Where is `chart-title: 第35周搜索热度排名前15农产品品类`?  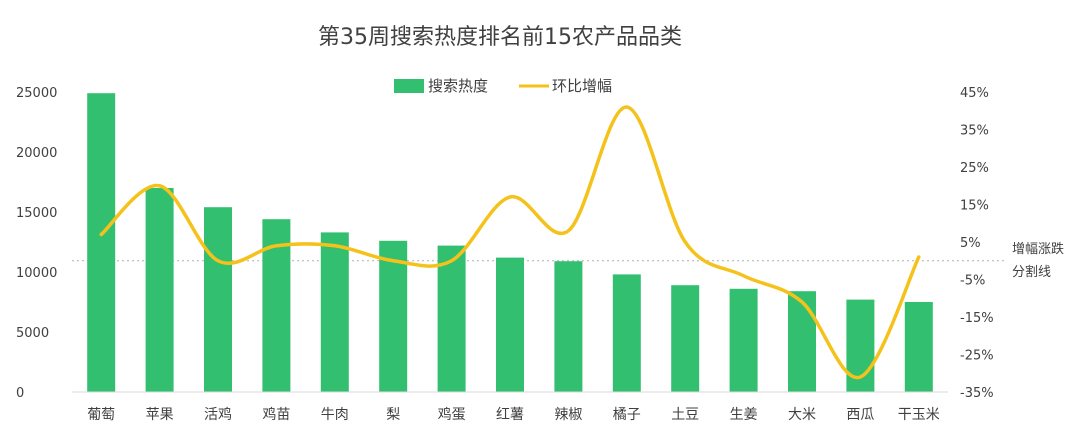 chart-title: 第35周搜索热度排名前15农产品品类 is located at coordinates (500, 37).